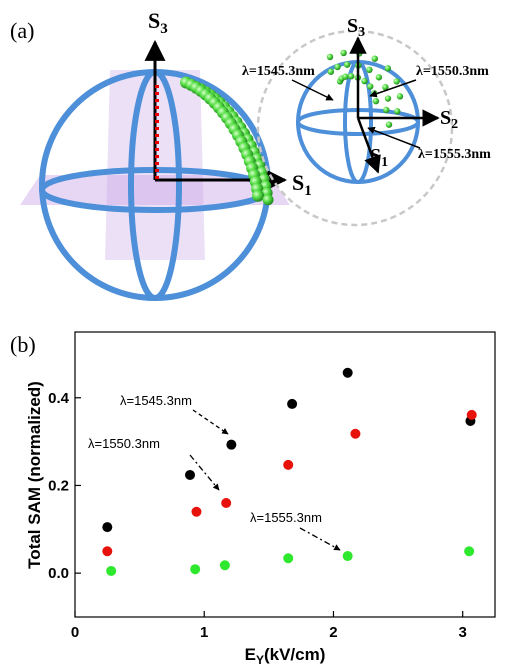 This screenshot has width=519, height=667. Describe the element at coordinates (75, 632) in the screenshot. I see `x-tick-label: 0` at that location.